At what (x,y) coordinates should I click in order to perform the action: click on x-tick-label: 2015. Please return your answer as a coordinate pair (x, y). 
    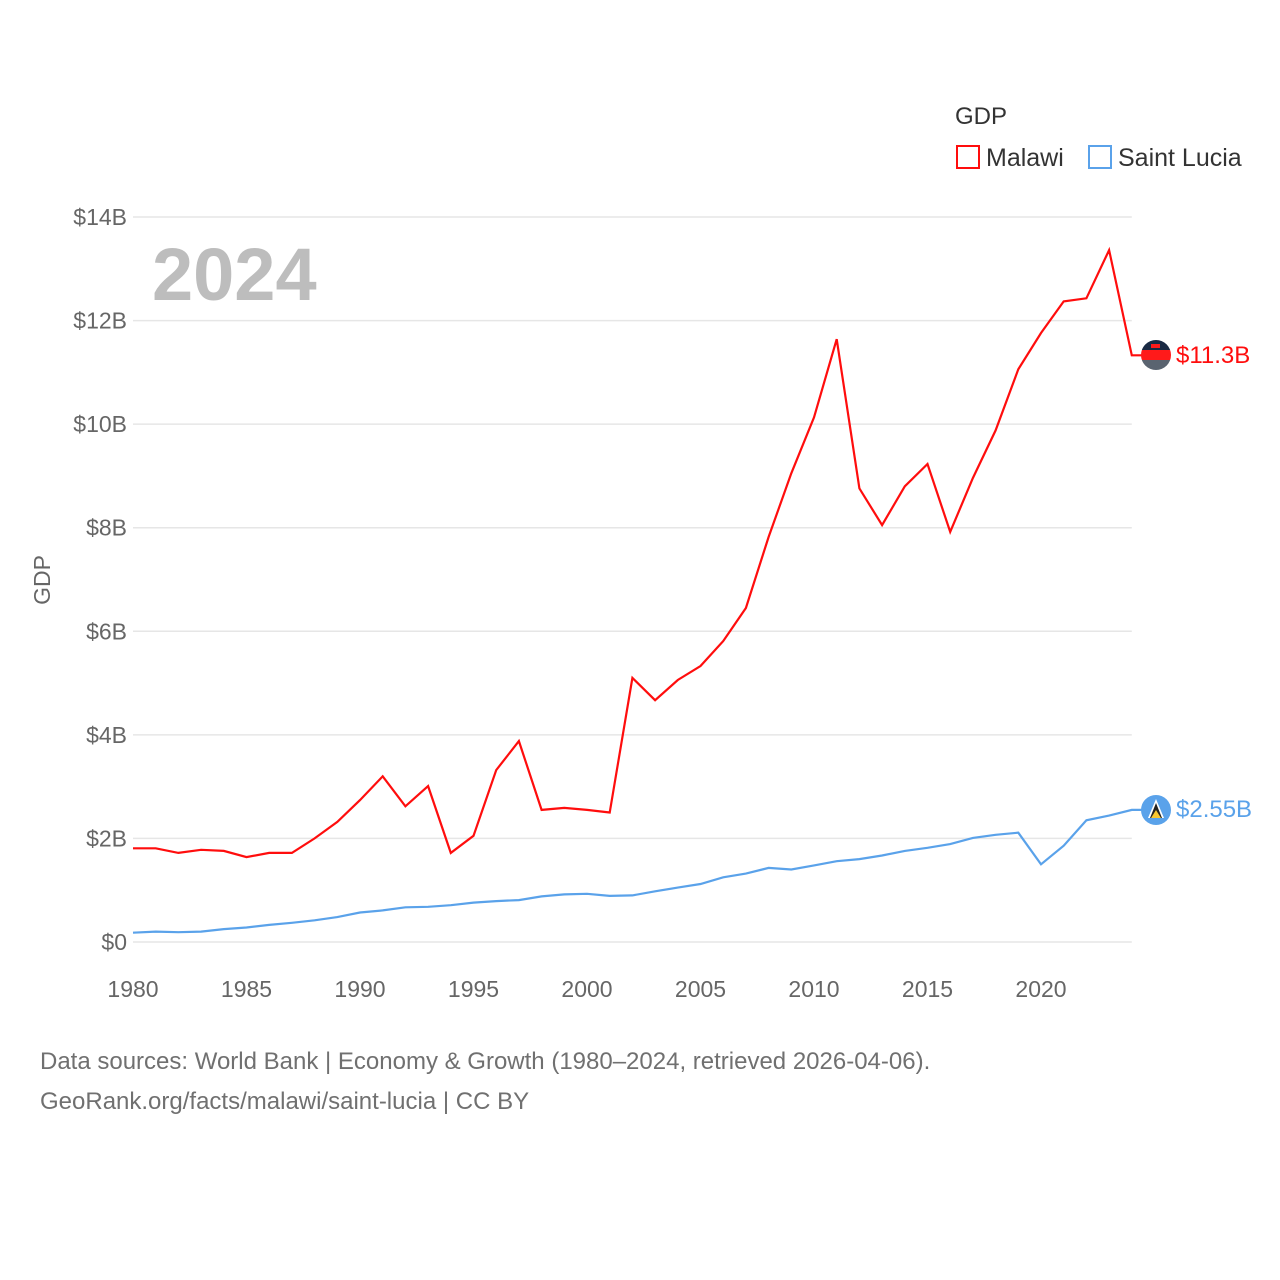
    Looking at the image, I should click on (927, 989).